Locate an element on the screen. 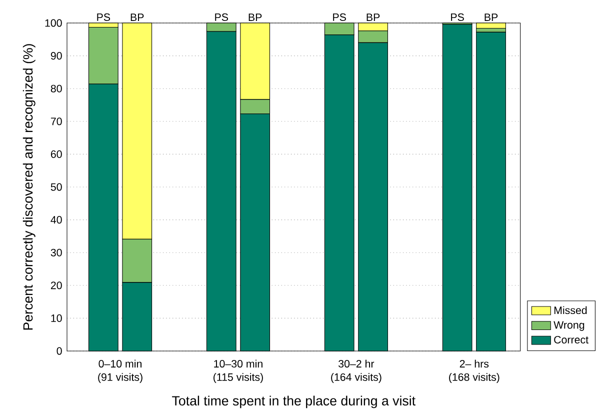  text: 30–2 hr is located at coordinates (356, 364).